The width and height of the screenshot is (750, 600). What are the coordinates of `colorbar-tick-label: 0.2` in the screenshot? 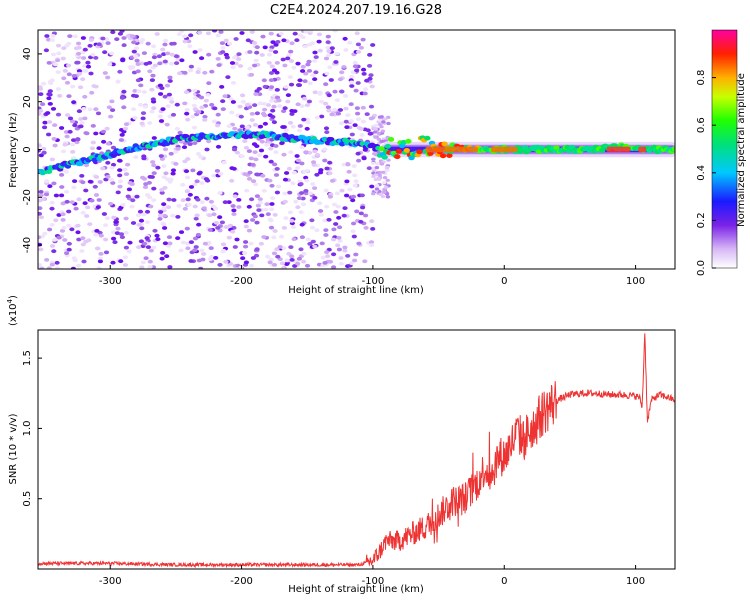 It's located at (701, 220).